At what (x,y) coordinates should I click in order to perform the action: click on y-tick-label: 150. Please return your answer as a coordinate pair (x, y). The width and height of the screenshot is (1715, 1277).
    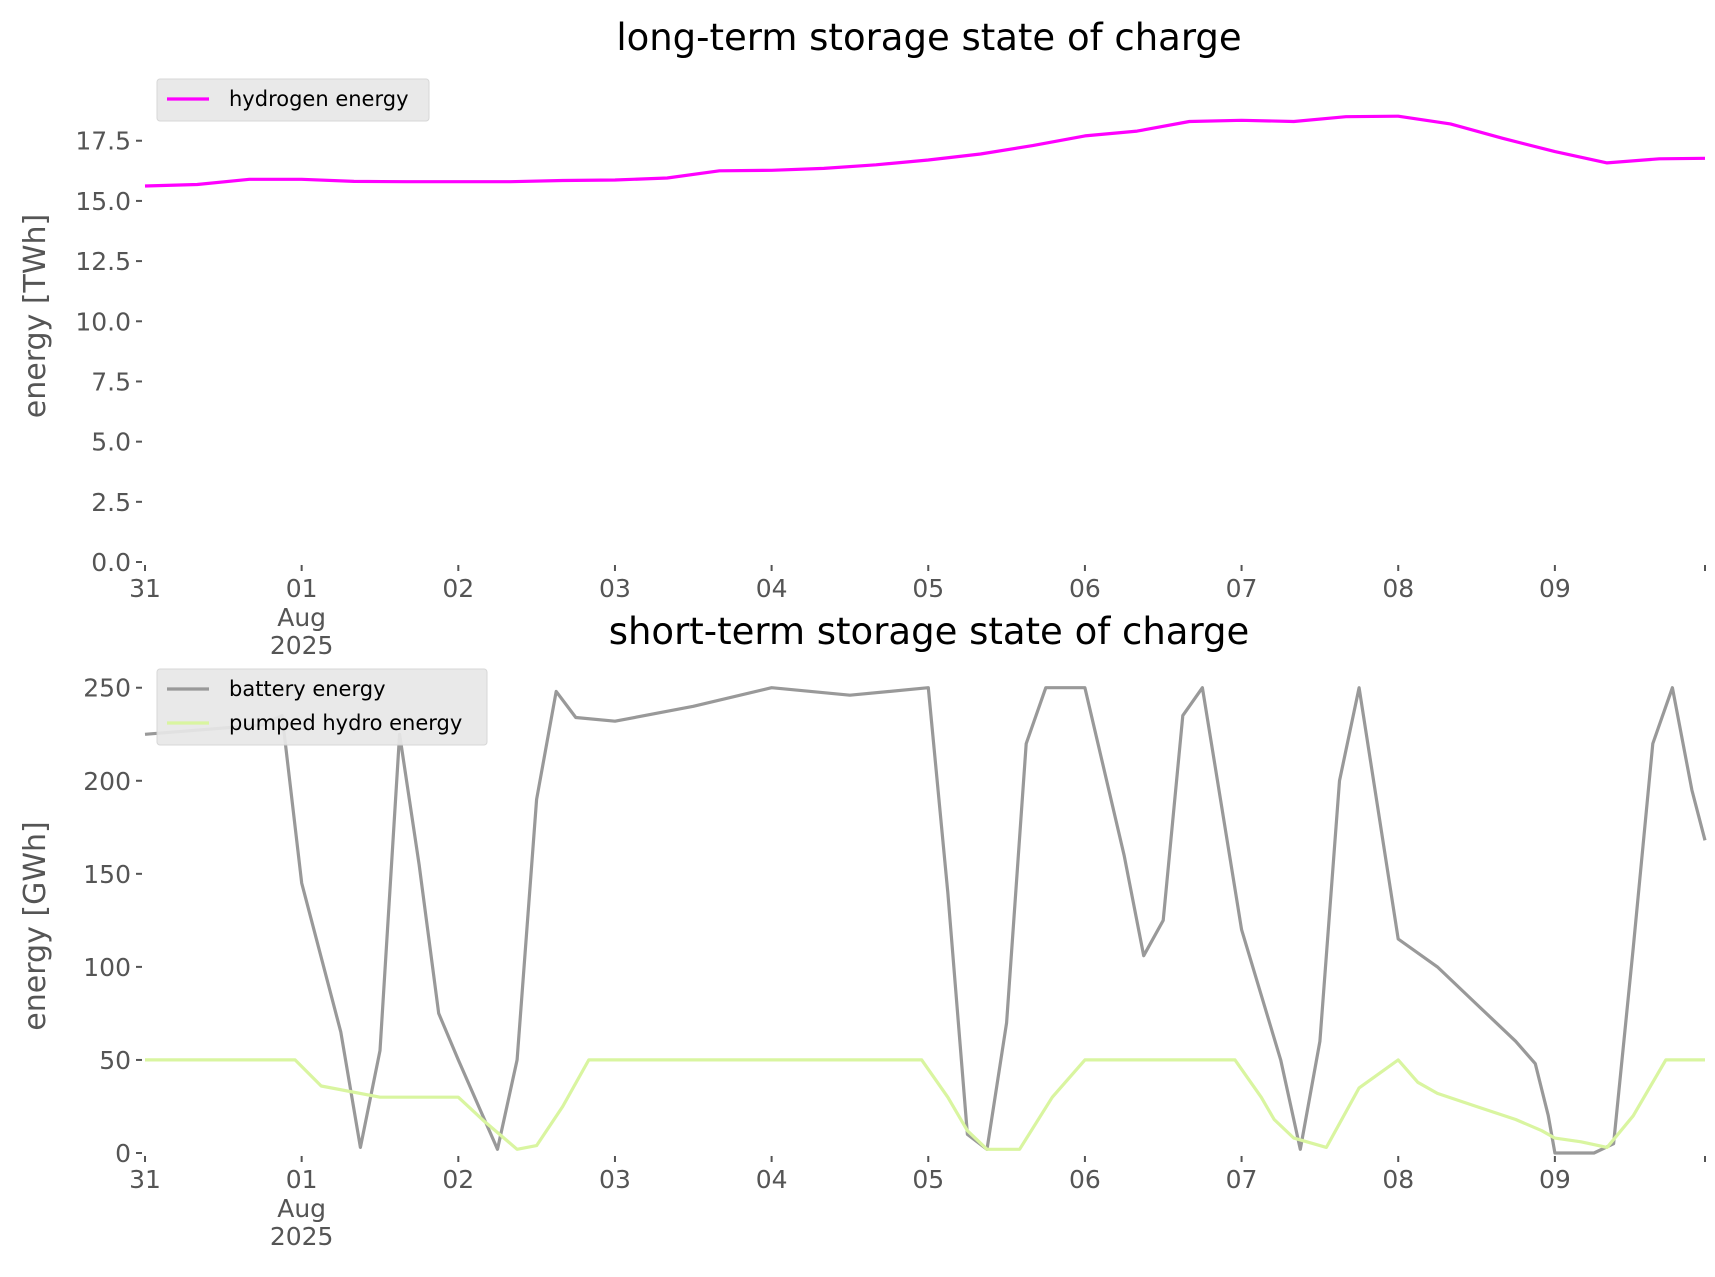
    Looking at the image, I should click on (107, 874).